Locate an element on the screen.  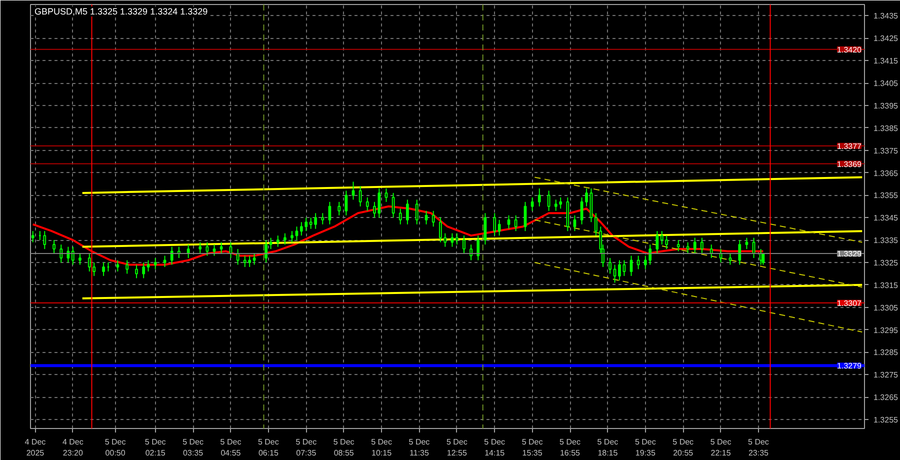
ref-line-label: 1.3420 is located at coordinates (849, 49).